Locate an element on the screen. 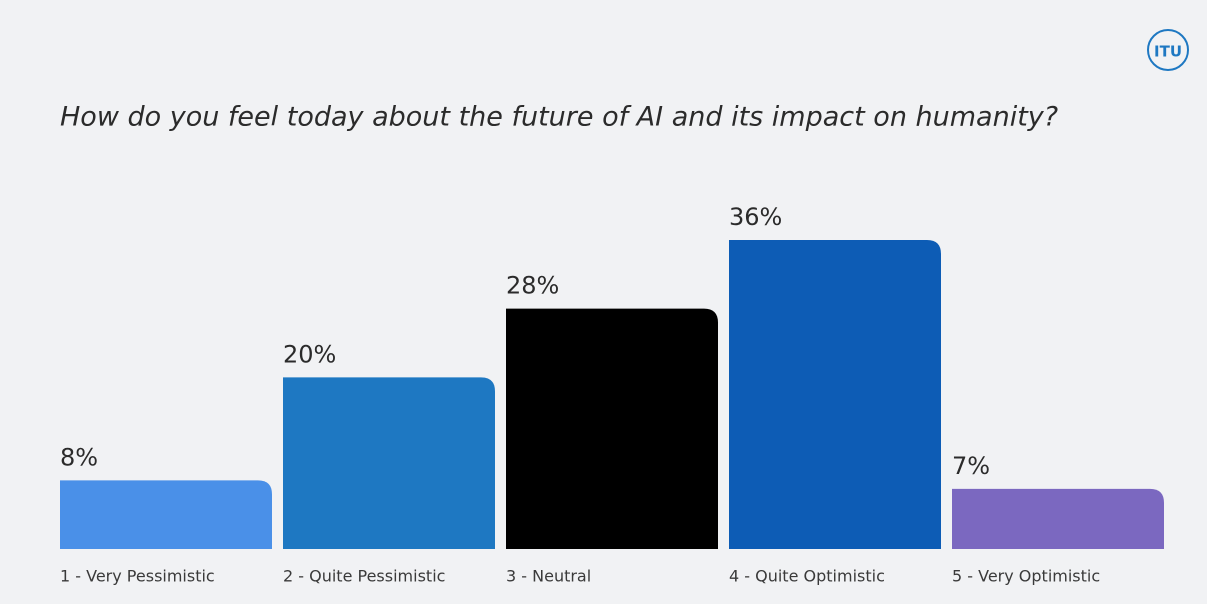  logo: ITU is located at coordinates (1168, 52).